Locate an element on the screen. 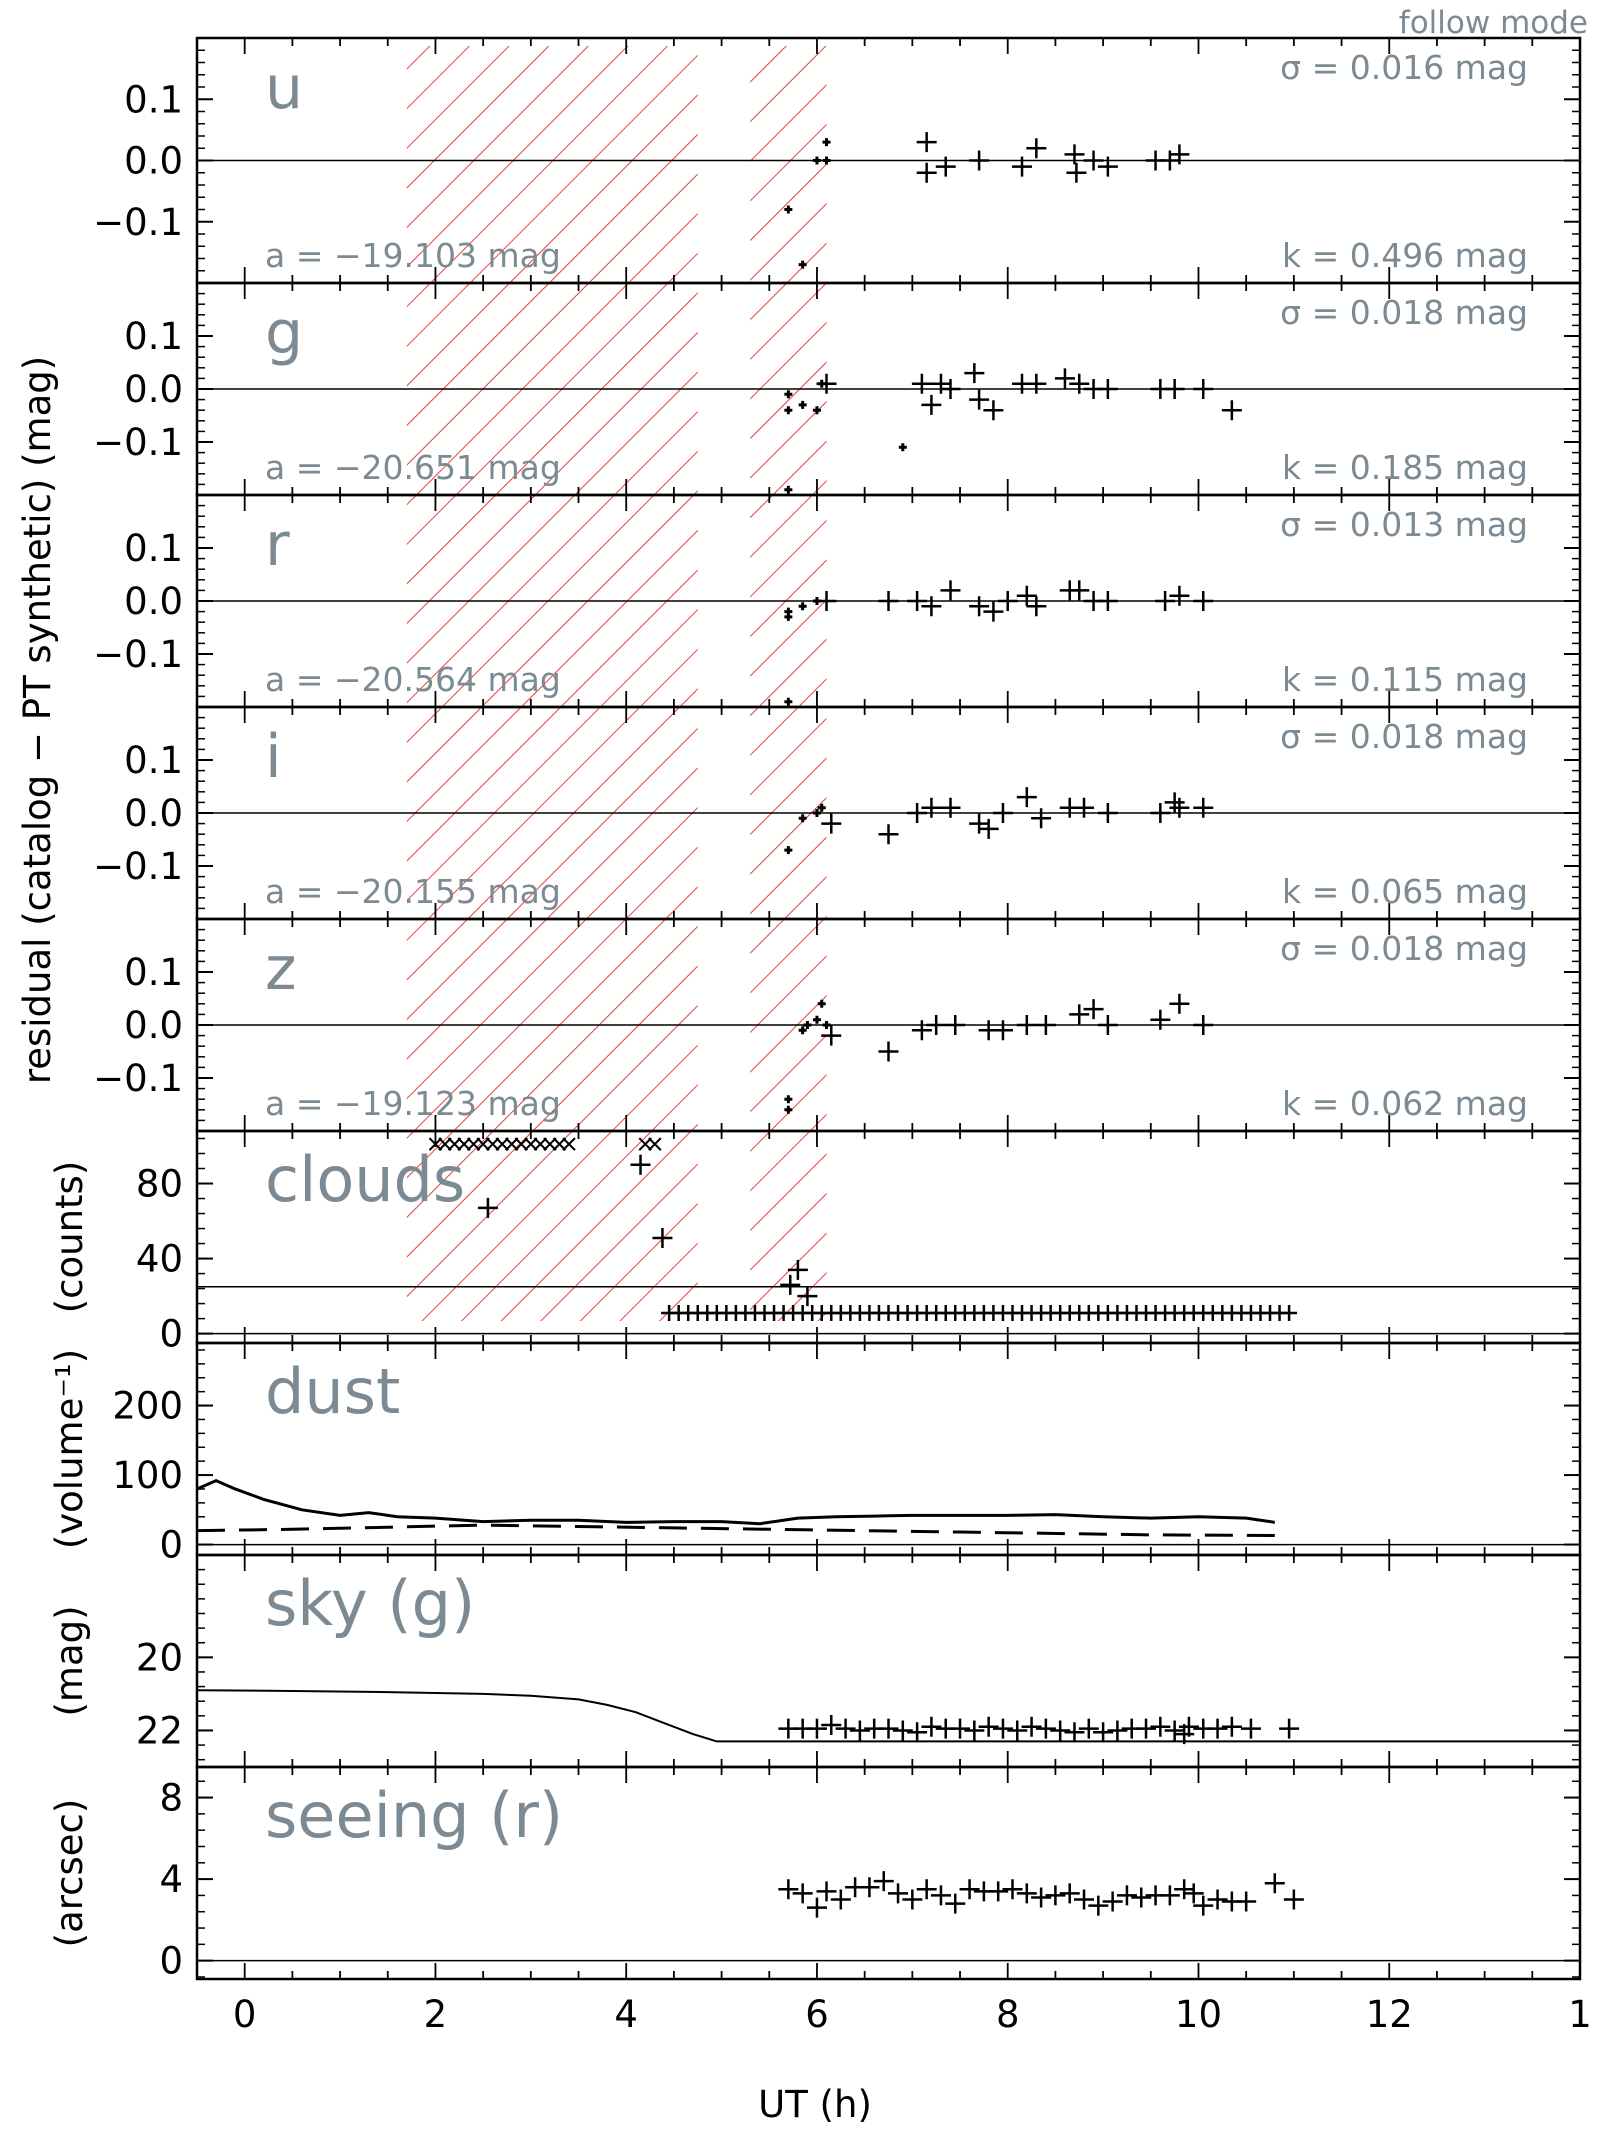  x-tick-label: 1 is located at coordinates (1580, 2014).